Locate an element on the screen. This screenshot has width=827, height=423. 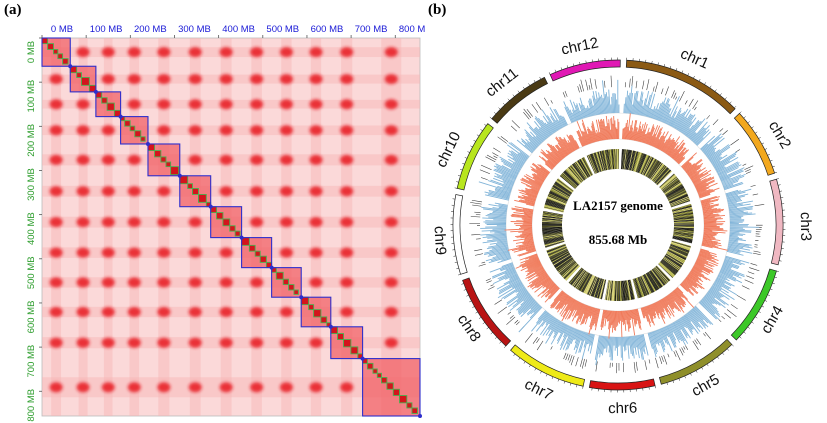
chromosome-label: chr8 is located at coordinates (469, 328).